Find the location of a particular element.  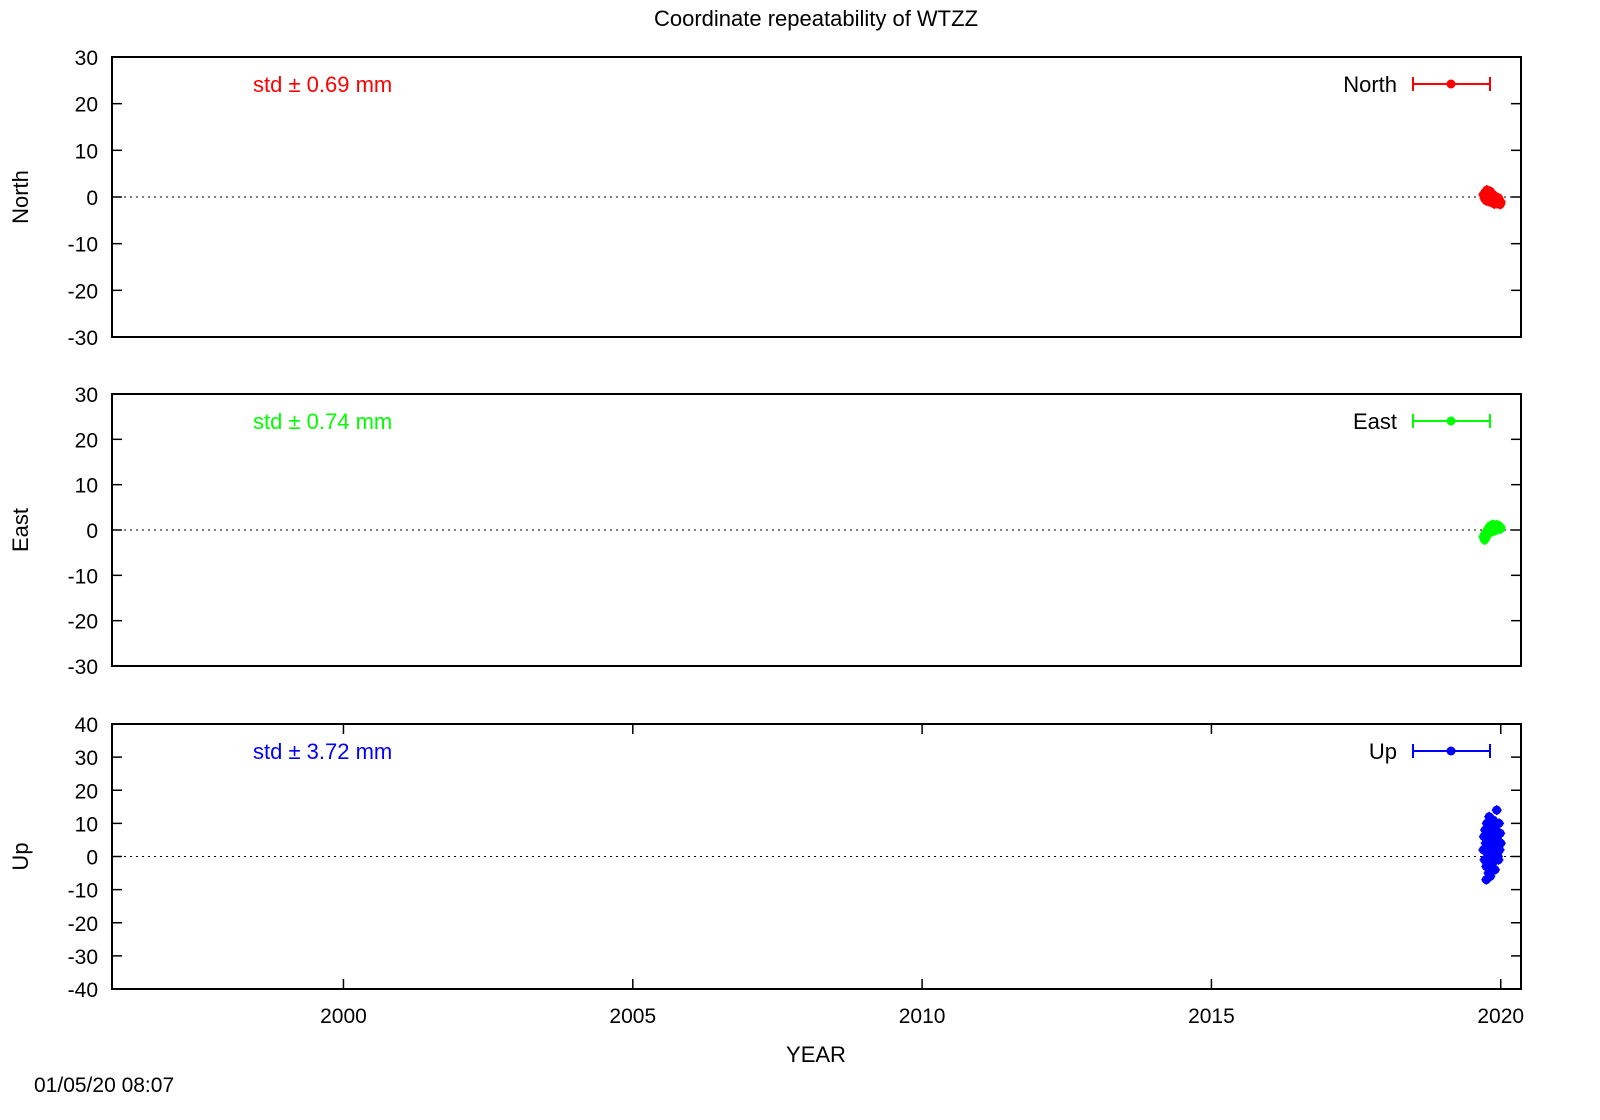

y-tick-label: 40 is located at coordinates (86, 725).